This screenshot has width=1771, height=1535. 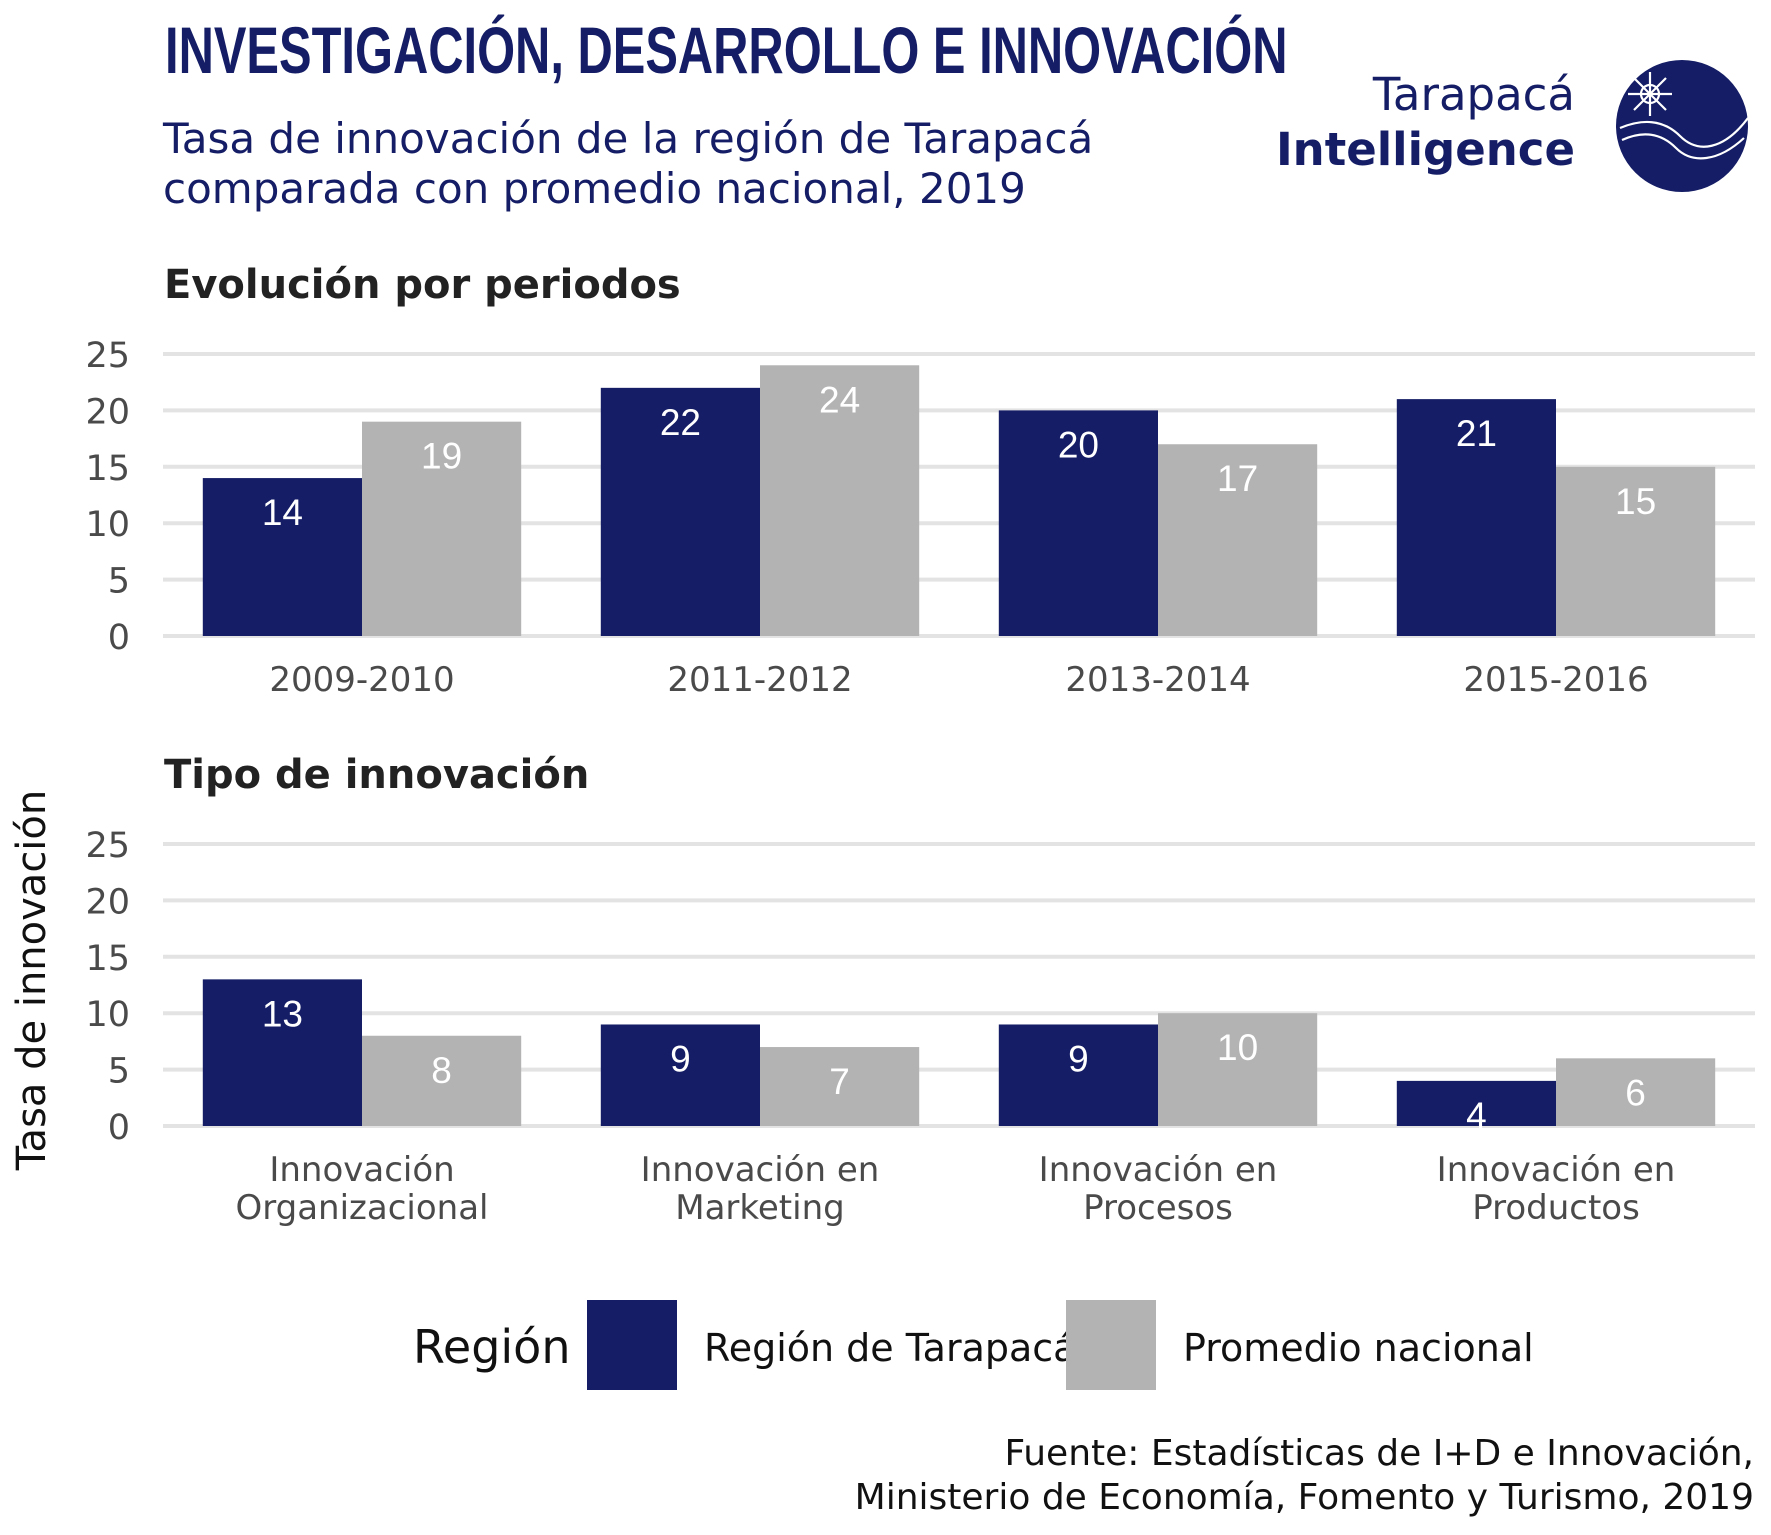 What do you see at coordinates (441, 1070) in the screenshot?
I see `data-label: 8` at bounding box center [441, 1070].